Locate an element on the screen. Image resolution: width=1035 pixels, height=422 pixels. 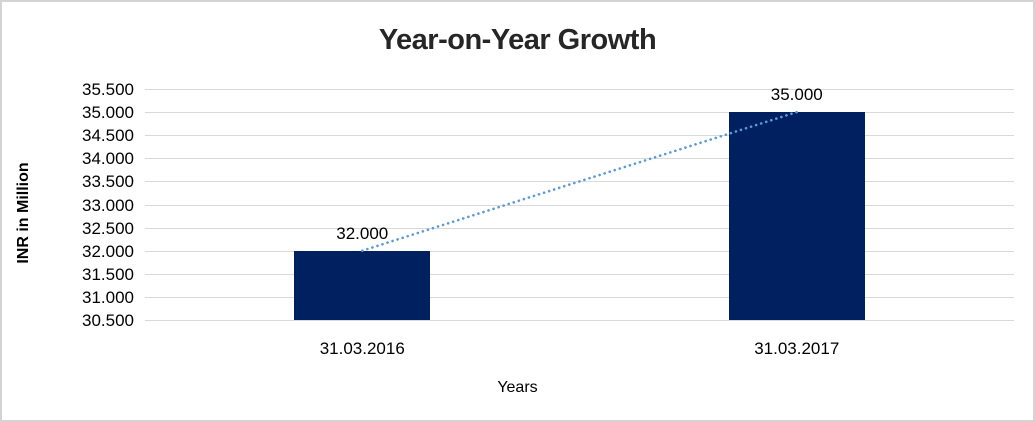
x-category-label: 31.03.2017 is located at coordinates (797, 348).